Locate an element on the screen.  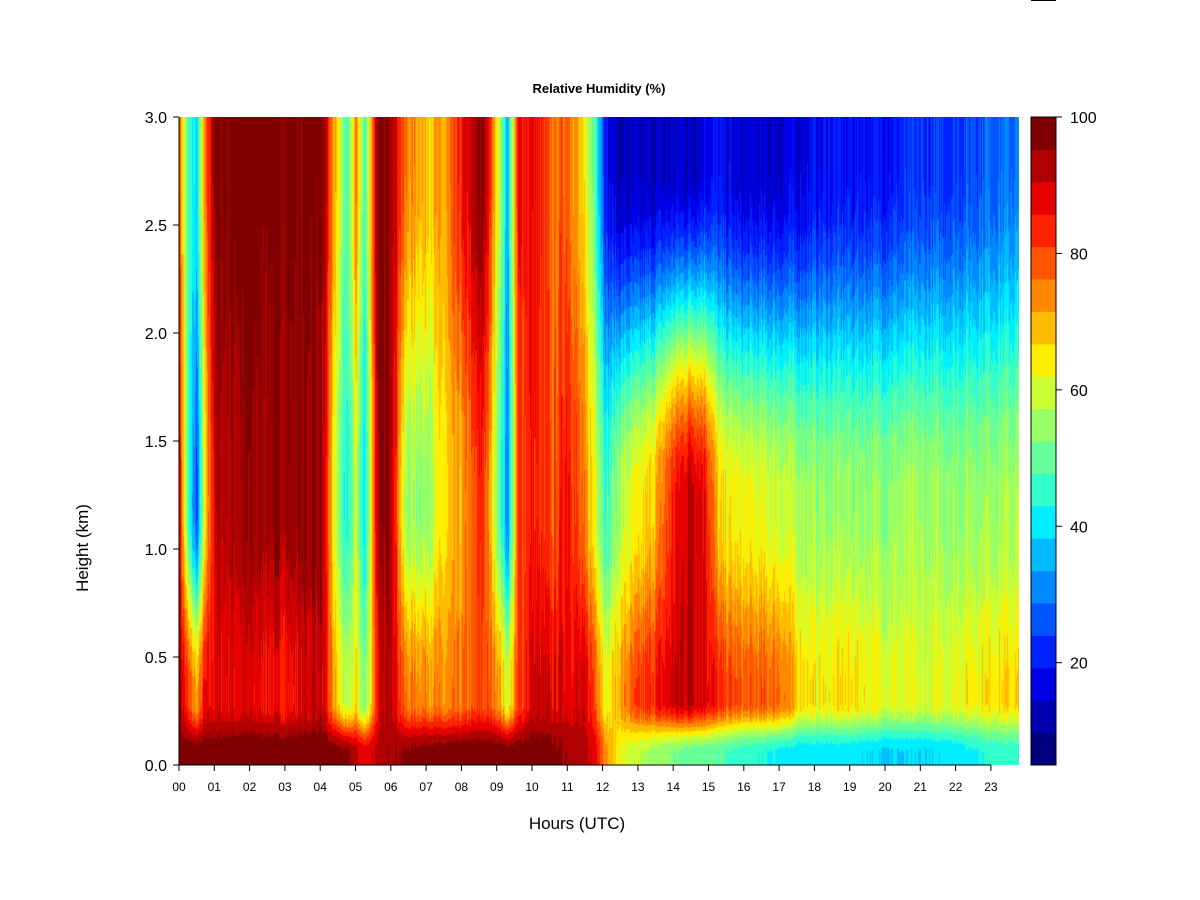
y-axis-label: Height (km) is located at coordinates (82, 548).